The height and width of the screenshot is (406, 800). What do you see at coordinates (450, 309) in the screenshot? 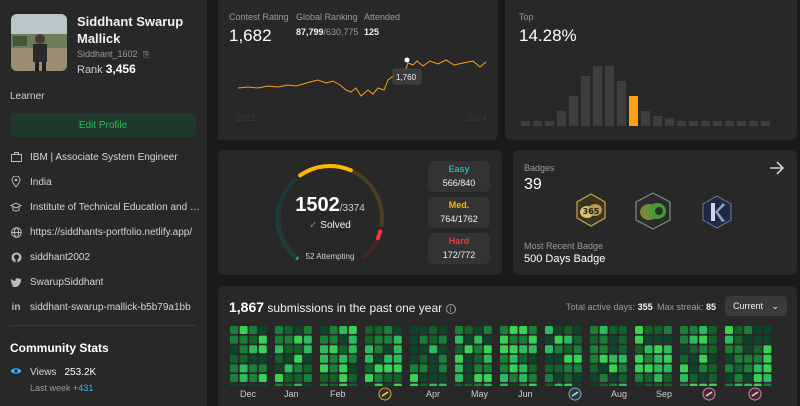
I see `info-icon: i` at bounding box center [450, 309].